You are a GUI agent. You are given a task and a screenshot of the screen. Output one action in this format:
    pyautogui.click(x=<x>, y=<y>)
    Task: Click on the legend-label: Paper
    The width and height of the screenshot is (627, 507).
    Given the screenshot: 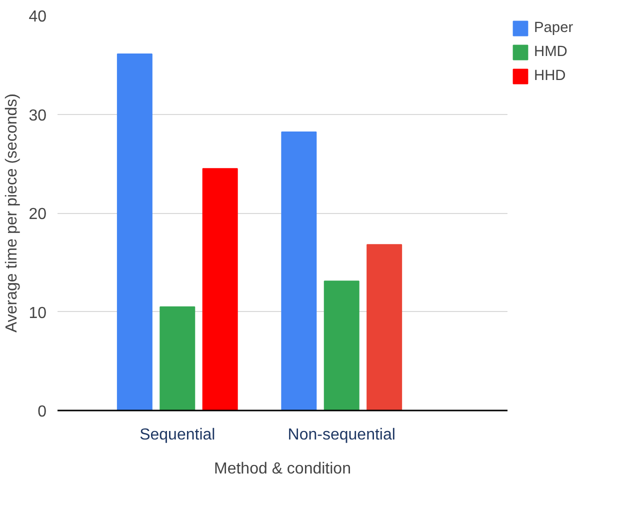 What is the action you would take?
    pyautogui.click(x=554, y=28)
    